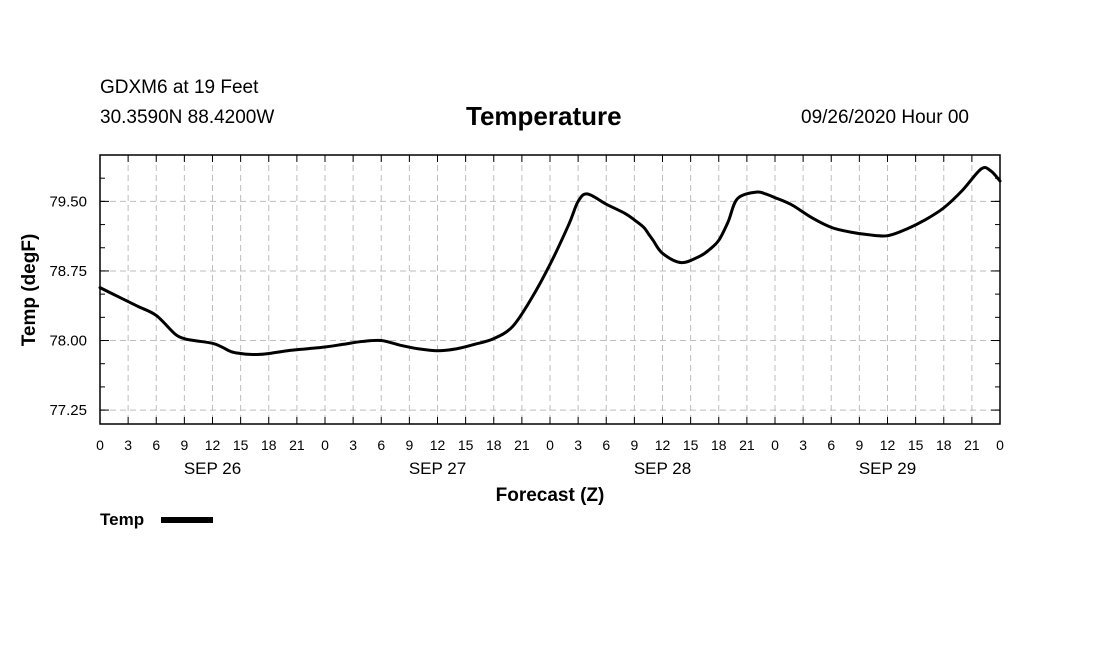 Image resolution: width=1100 pixels, height=650 pixels. I want to click on day-label: SEP 28, so click(662, 468).